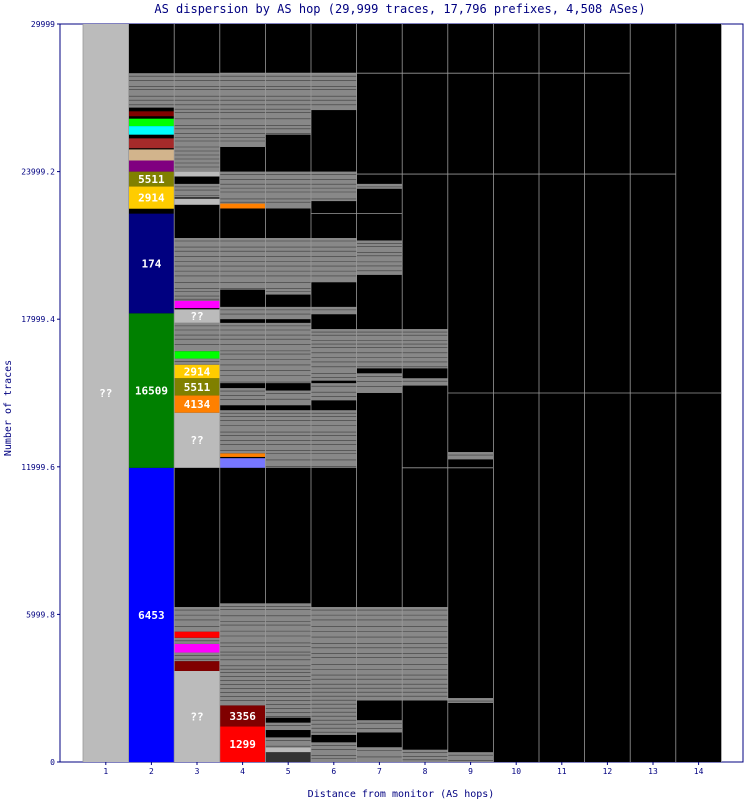 The height and width of the screenshot is (800, 745). I want to click on x-tick-label: 2, so click(151, 771).